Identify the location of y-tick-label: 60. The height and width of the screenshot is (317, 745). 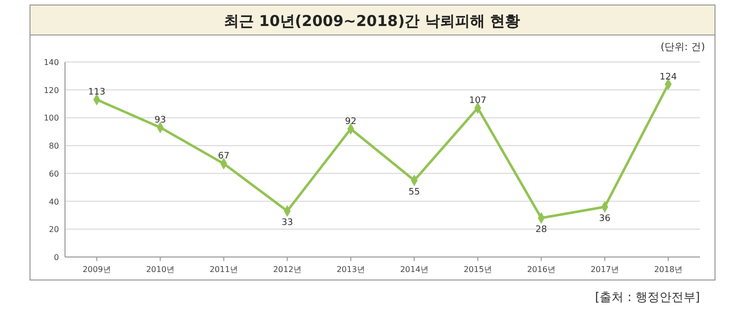
(53, 173).